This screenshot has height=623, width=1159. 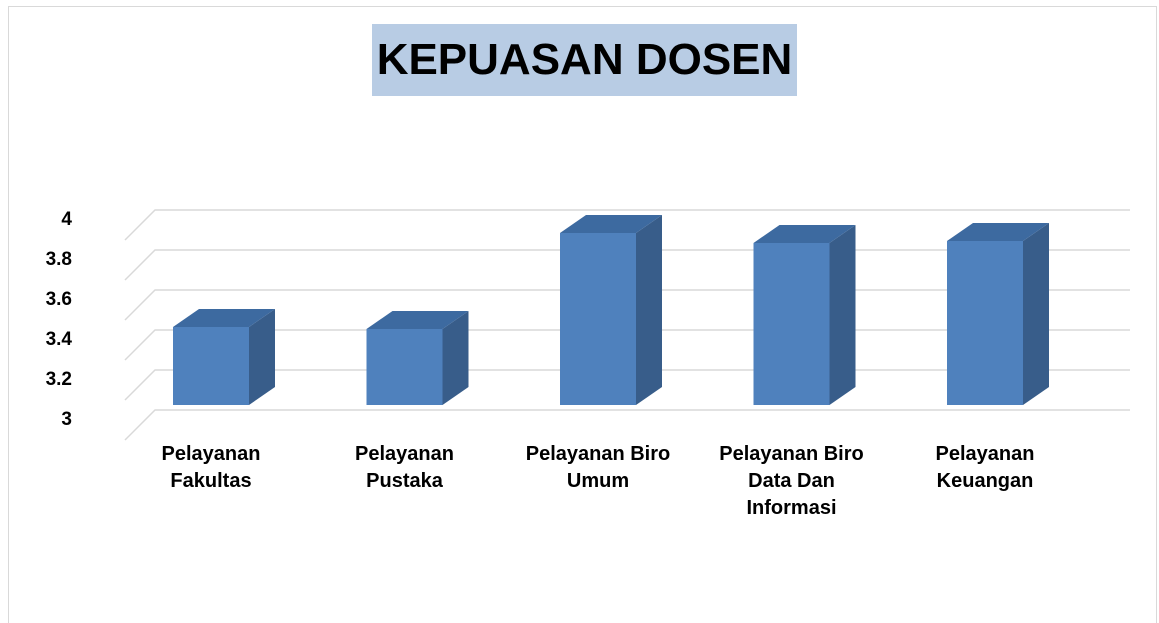 What do you see at coordinates (584, 60) in the screenshot?
I see `chart-title: KEPUASAN DOSEN` at bounding box center [584, 60].